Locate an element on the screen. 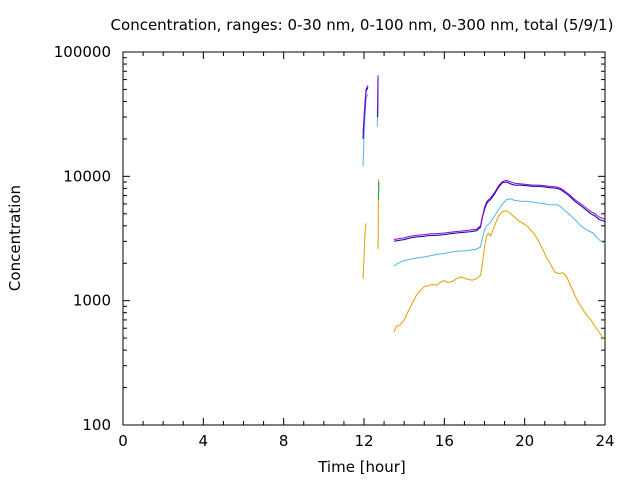  x-axis-label: Time [hour] is located at coordinates (361, 467).